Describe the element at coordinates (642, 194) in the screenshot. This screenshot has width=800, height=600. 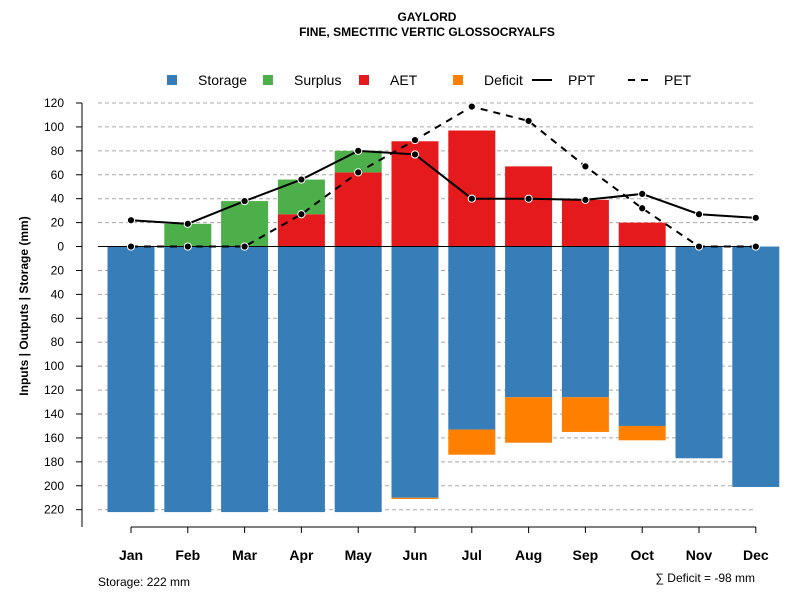
I see `point-ppt-oct` at that location.